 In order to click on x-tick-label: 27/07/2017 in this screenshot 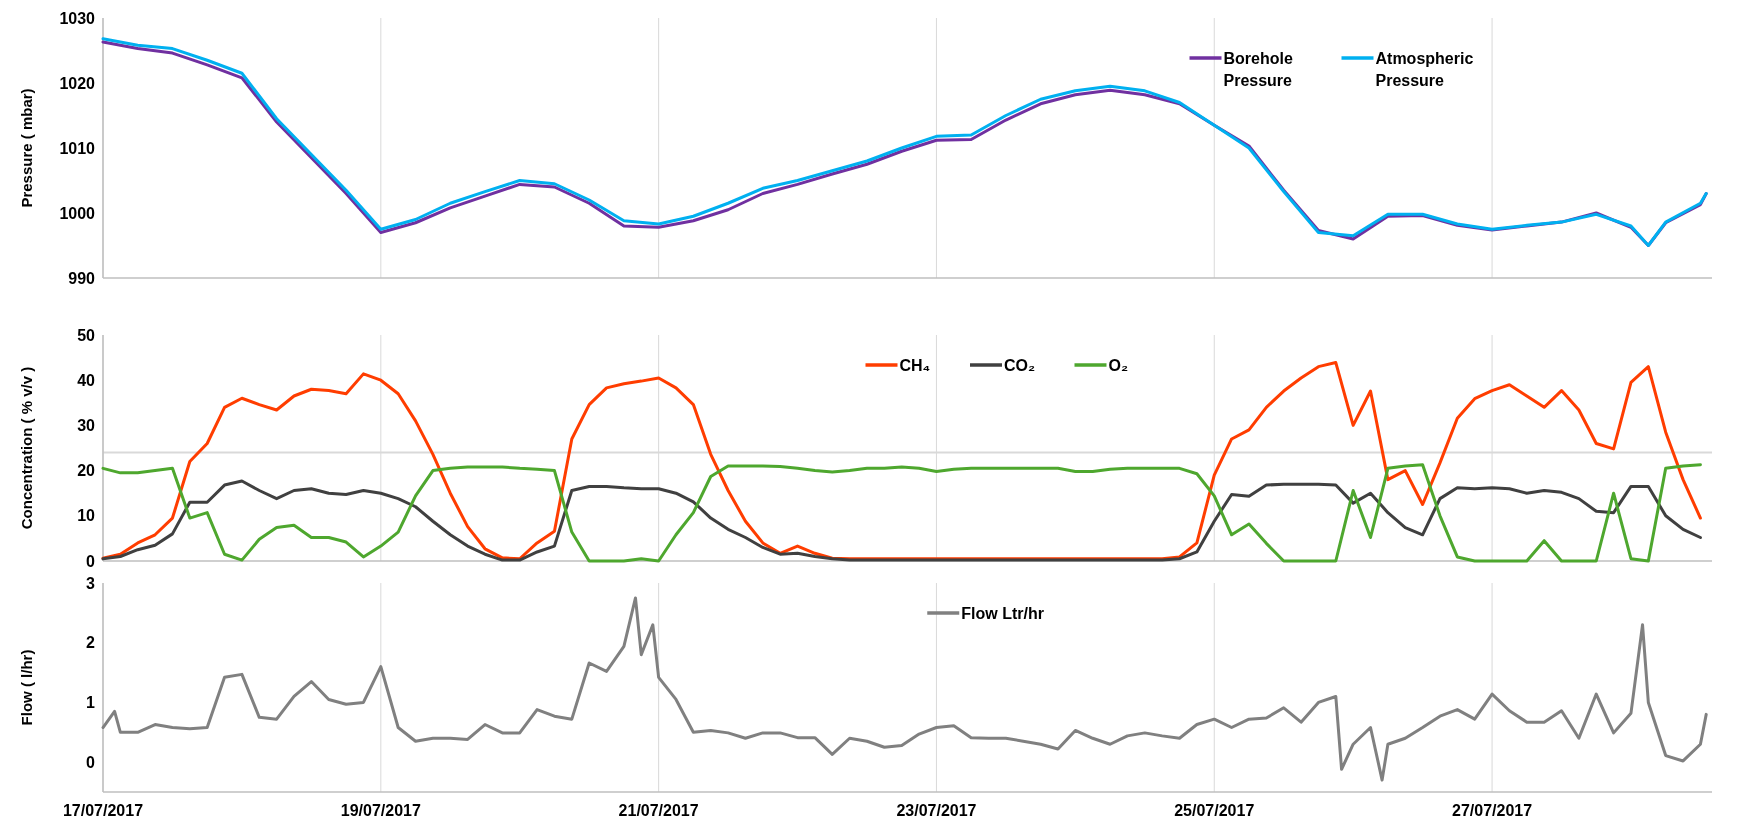, I will do `click(1492, 810)`.